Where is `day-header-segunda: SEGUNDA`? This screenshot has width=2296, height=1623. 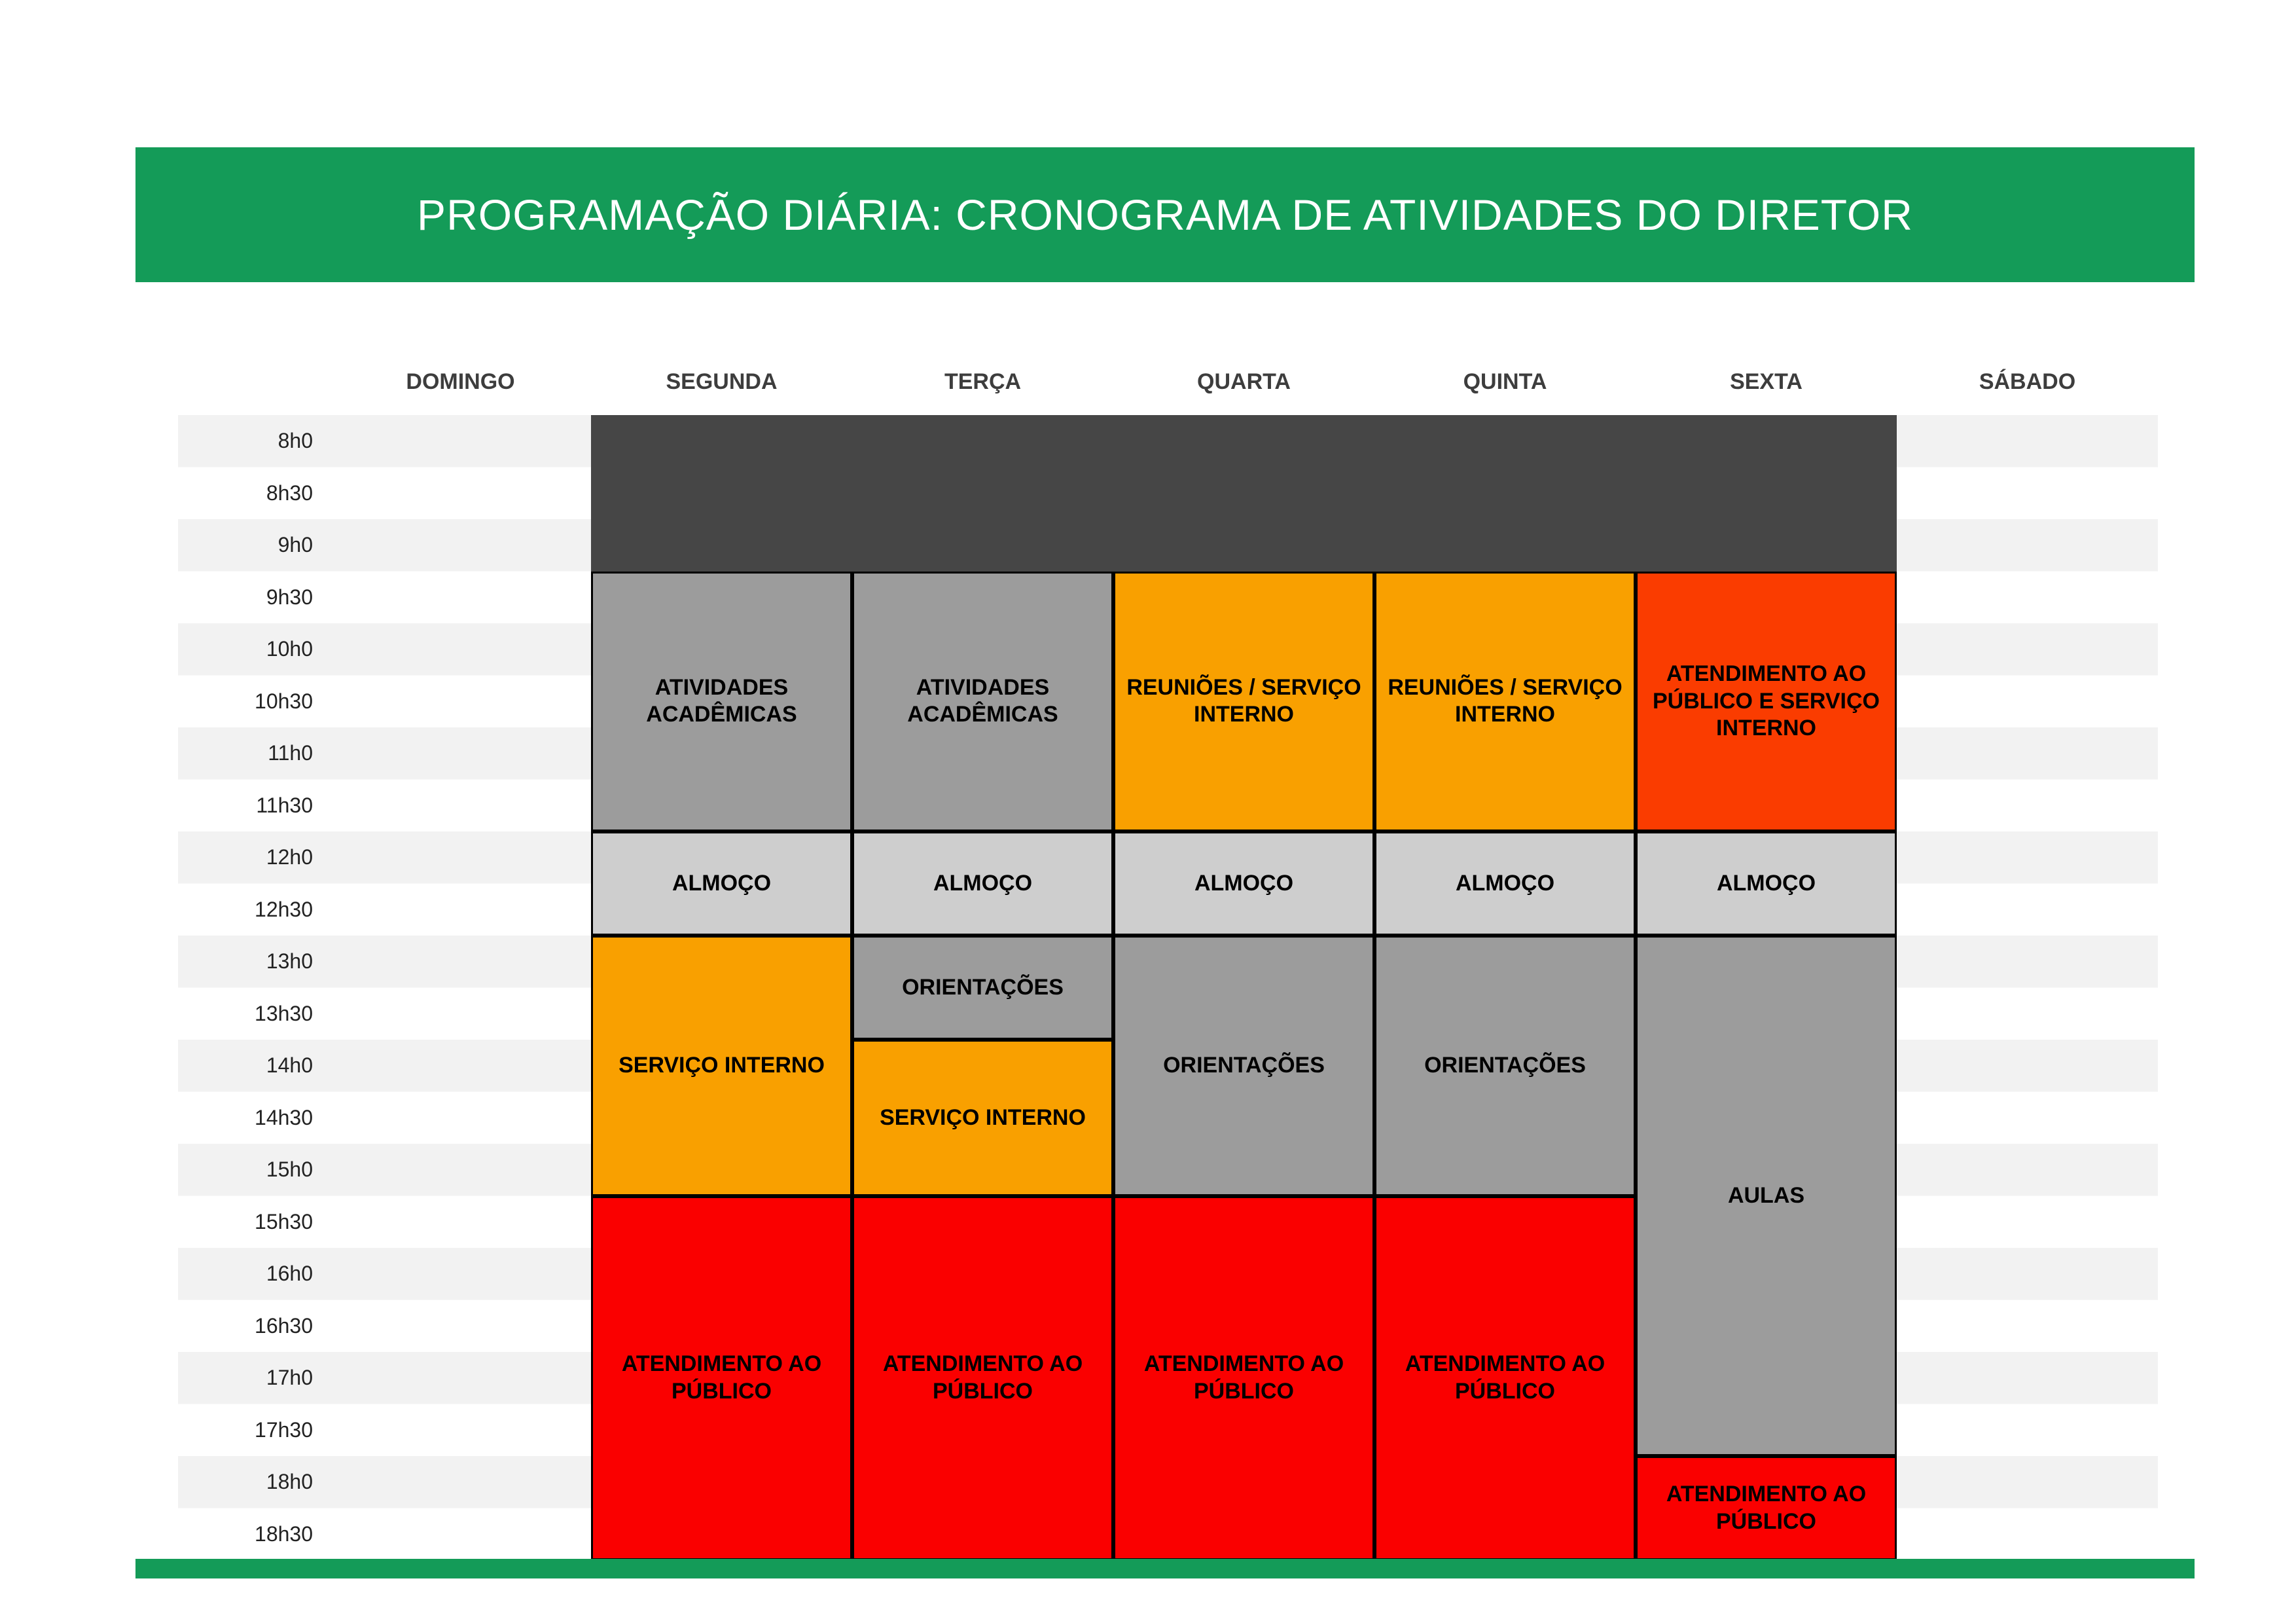
day-header-segunda: SEGUNDA is located at coordinates (722, 381).